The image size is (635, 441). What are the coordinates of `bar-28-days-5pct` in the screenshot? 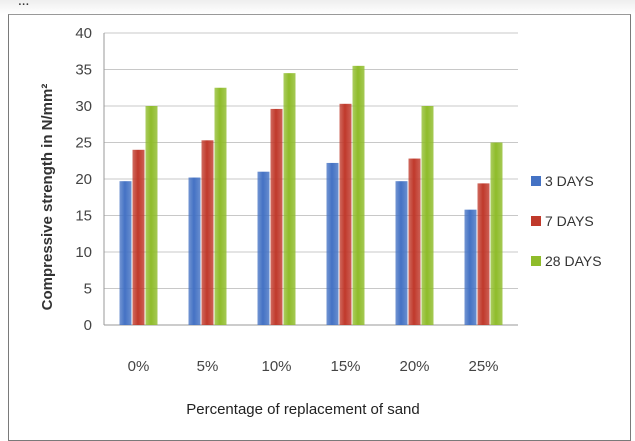 It's located at (220, 206).